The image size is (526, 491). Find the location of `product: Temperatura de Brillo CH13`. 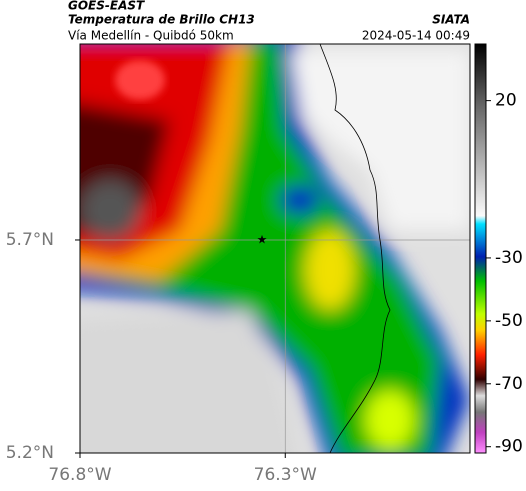

product: Temperatura de Brillo CH13 is located at coordinates (161, 20).